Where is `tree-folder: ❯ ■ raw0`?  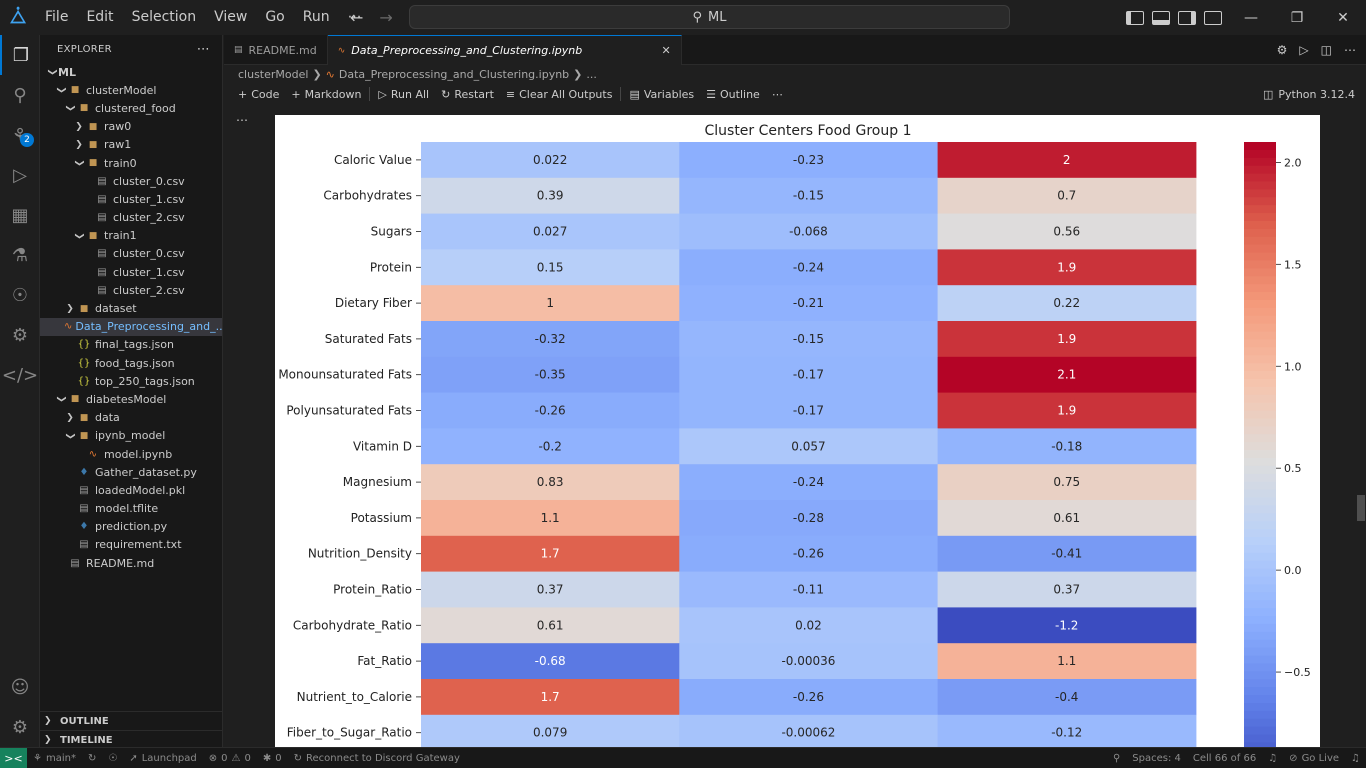 tree-folder: ❯ ■ raw0 is located at coordinates (131, 127).